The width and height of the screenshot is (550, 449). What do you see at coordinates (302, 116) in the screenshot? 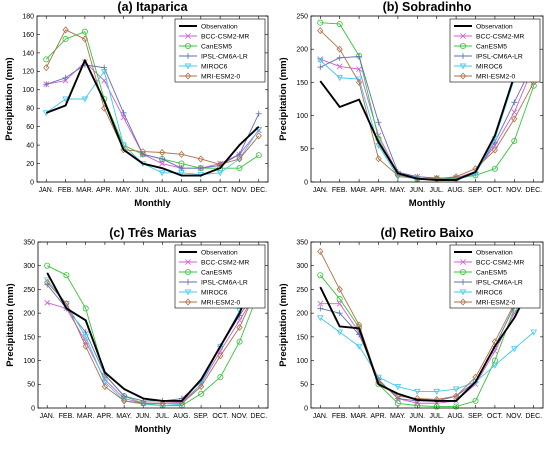
I see `y-tick-label: 100` at bounding box center [302, 116].